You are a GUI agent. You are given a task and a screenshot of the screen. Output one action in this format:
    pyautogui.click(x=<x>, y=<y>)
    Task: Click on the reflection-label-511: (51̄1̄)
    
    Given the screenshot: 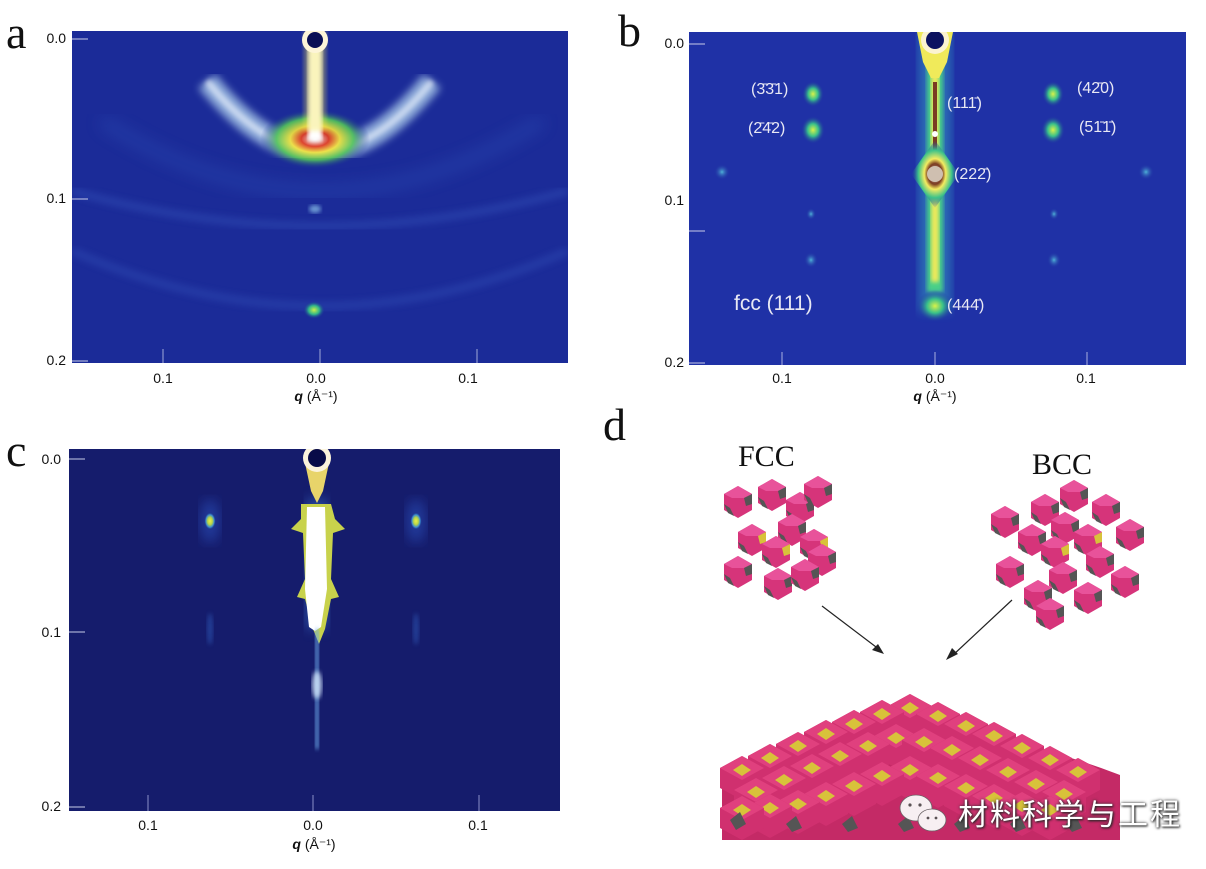 What is the action you would take?
    pyautogui.click(x=1098, y=127)
    